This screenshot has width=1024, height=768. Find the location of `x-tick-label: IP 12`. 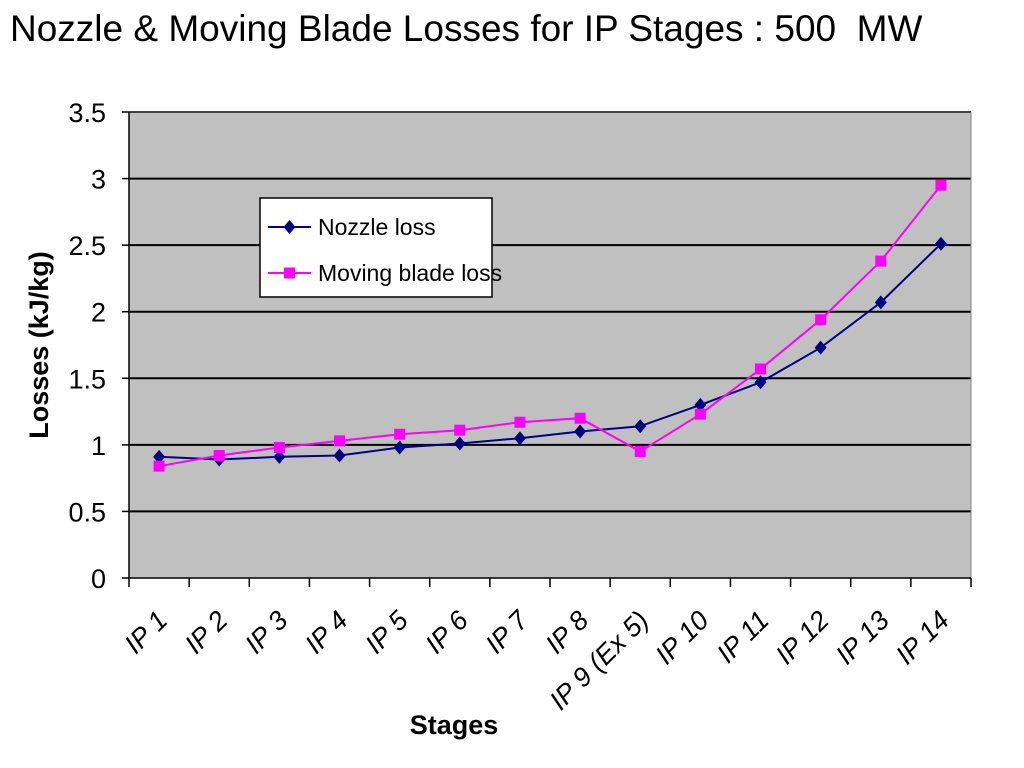

x-tick-label: IP 12 is located at coordinates (802, 637).